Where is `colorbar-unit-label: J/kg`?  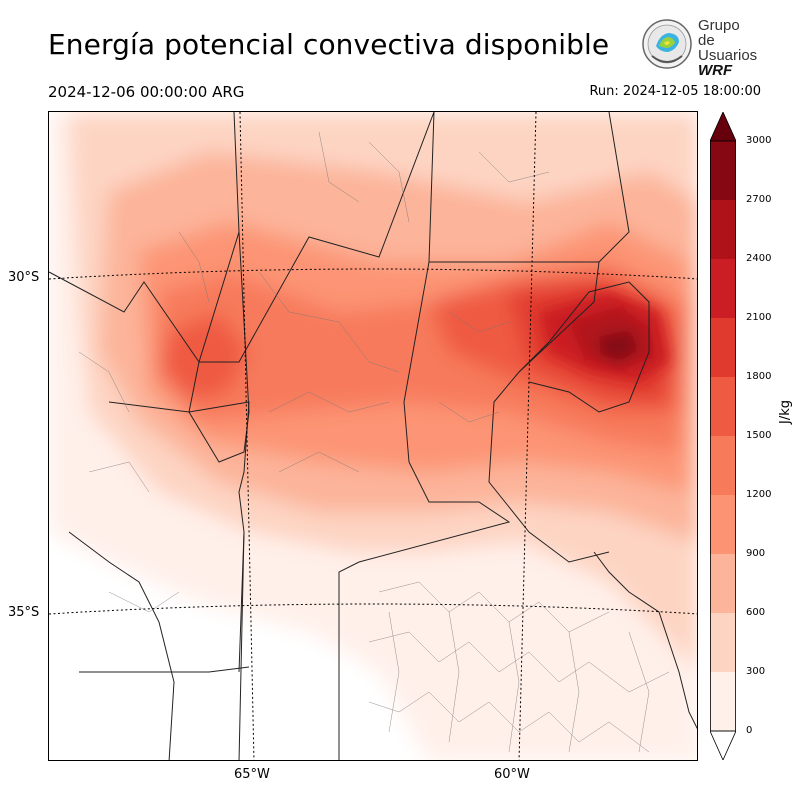
colorbar-unit-label: J/kg is located at coordinates (785, 412).